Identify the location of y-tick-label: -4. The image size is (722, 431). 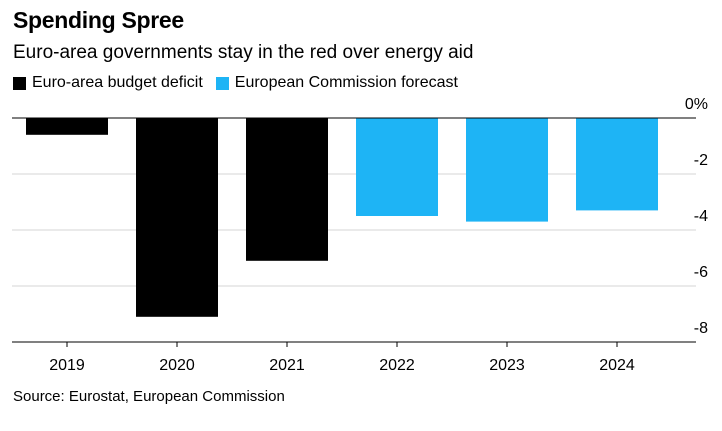
(701, 216).